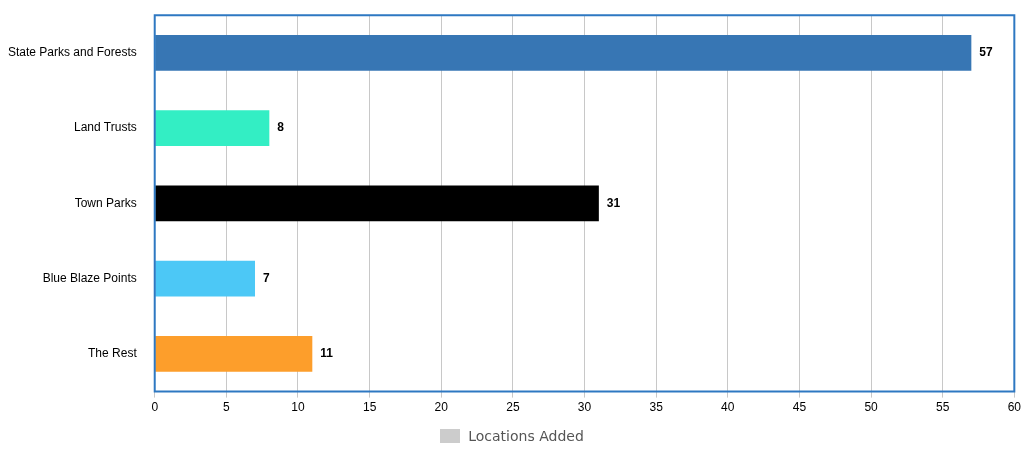  Describe the element at coordinates (656, 407) in the screenshot. I see `x-tick-label: 35` at that location.